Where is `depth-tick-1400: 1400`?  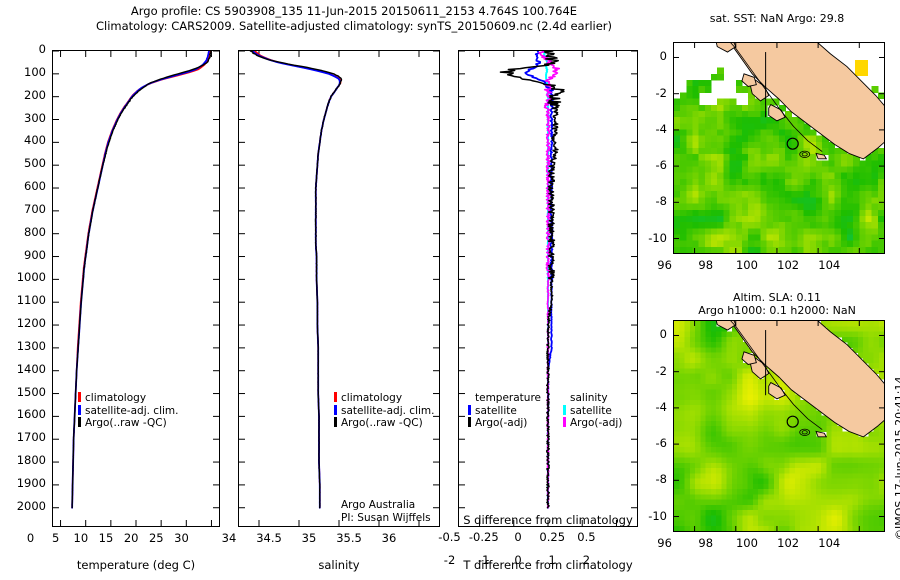 depth-tick-1400: 1400 is located at coordinates (31, 368).